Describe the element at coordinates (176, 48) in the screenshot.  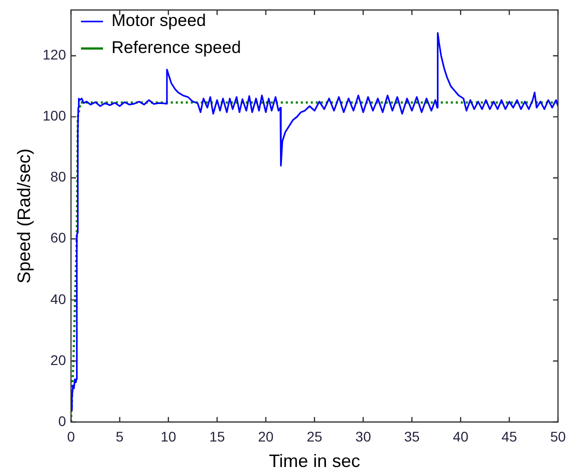
I see `legend-label: Reference speed` at that location.